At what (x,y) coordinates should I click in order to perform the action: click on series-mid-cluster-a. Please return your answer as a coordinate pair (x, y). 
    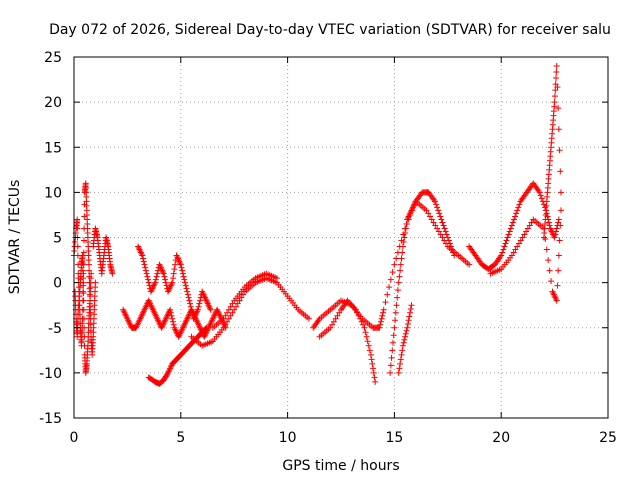
    Looking at the image, I should click on (174, 318).